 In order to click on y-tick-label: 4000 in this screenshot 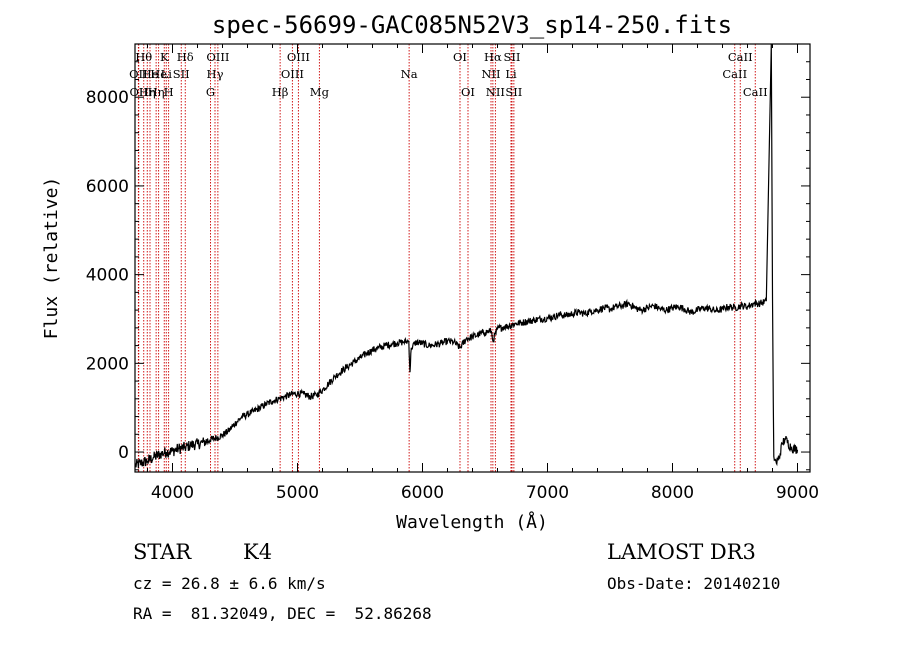, I will do `click(107, 276)`.